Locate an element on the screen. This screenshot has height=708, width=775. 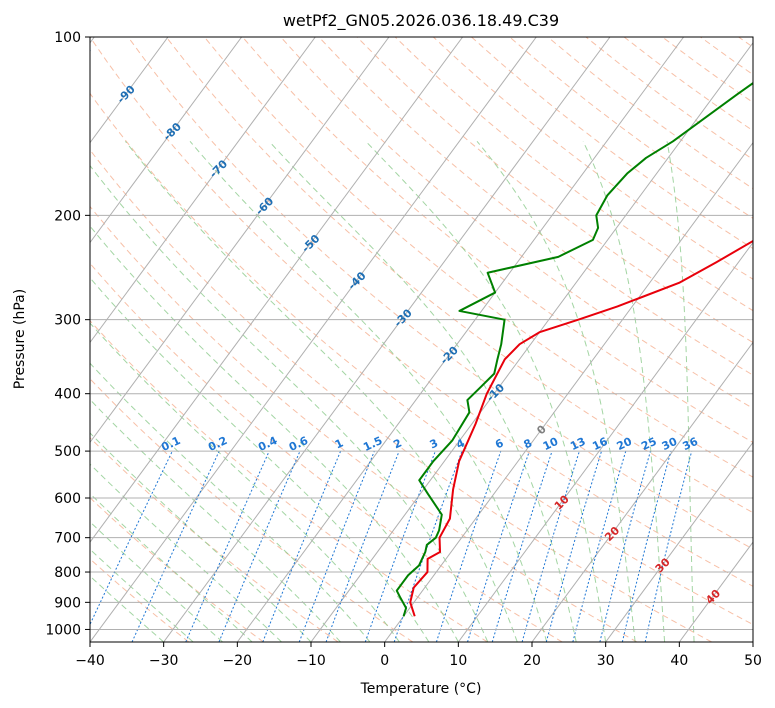
mixing-ratio-label: 10 is located at coordinates (551, 444).